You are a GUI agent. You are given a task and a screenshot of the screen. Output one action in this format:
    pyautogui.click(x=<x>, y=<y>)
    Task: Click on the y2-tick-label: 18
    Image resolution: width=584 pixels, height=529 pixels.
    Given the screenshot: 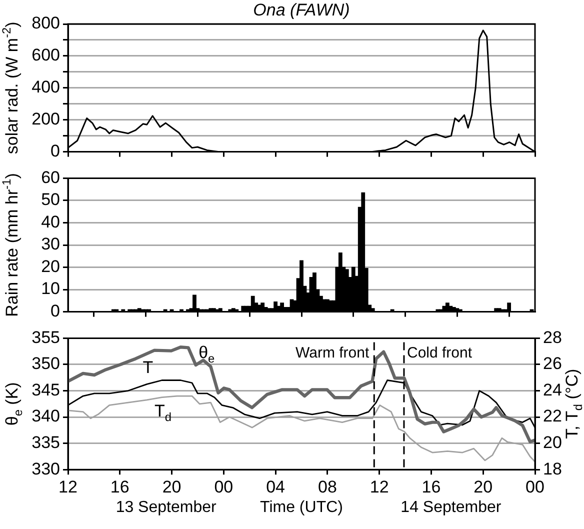 What is the action you would take?
    pyautogui.click(x=552, y=468)
    